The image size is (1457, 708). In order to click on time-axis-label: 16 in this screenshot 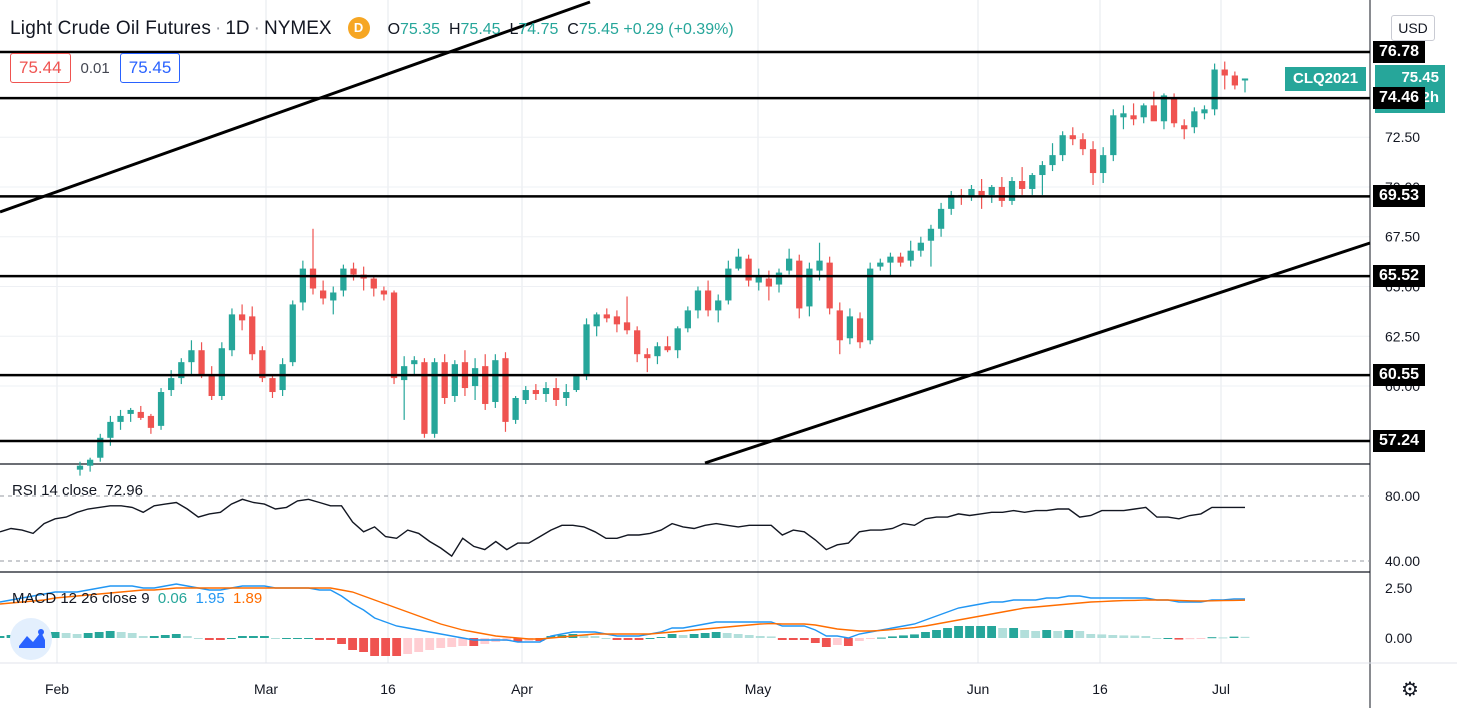, I will do `click(388, 689)`.